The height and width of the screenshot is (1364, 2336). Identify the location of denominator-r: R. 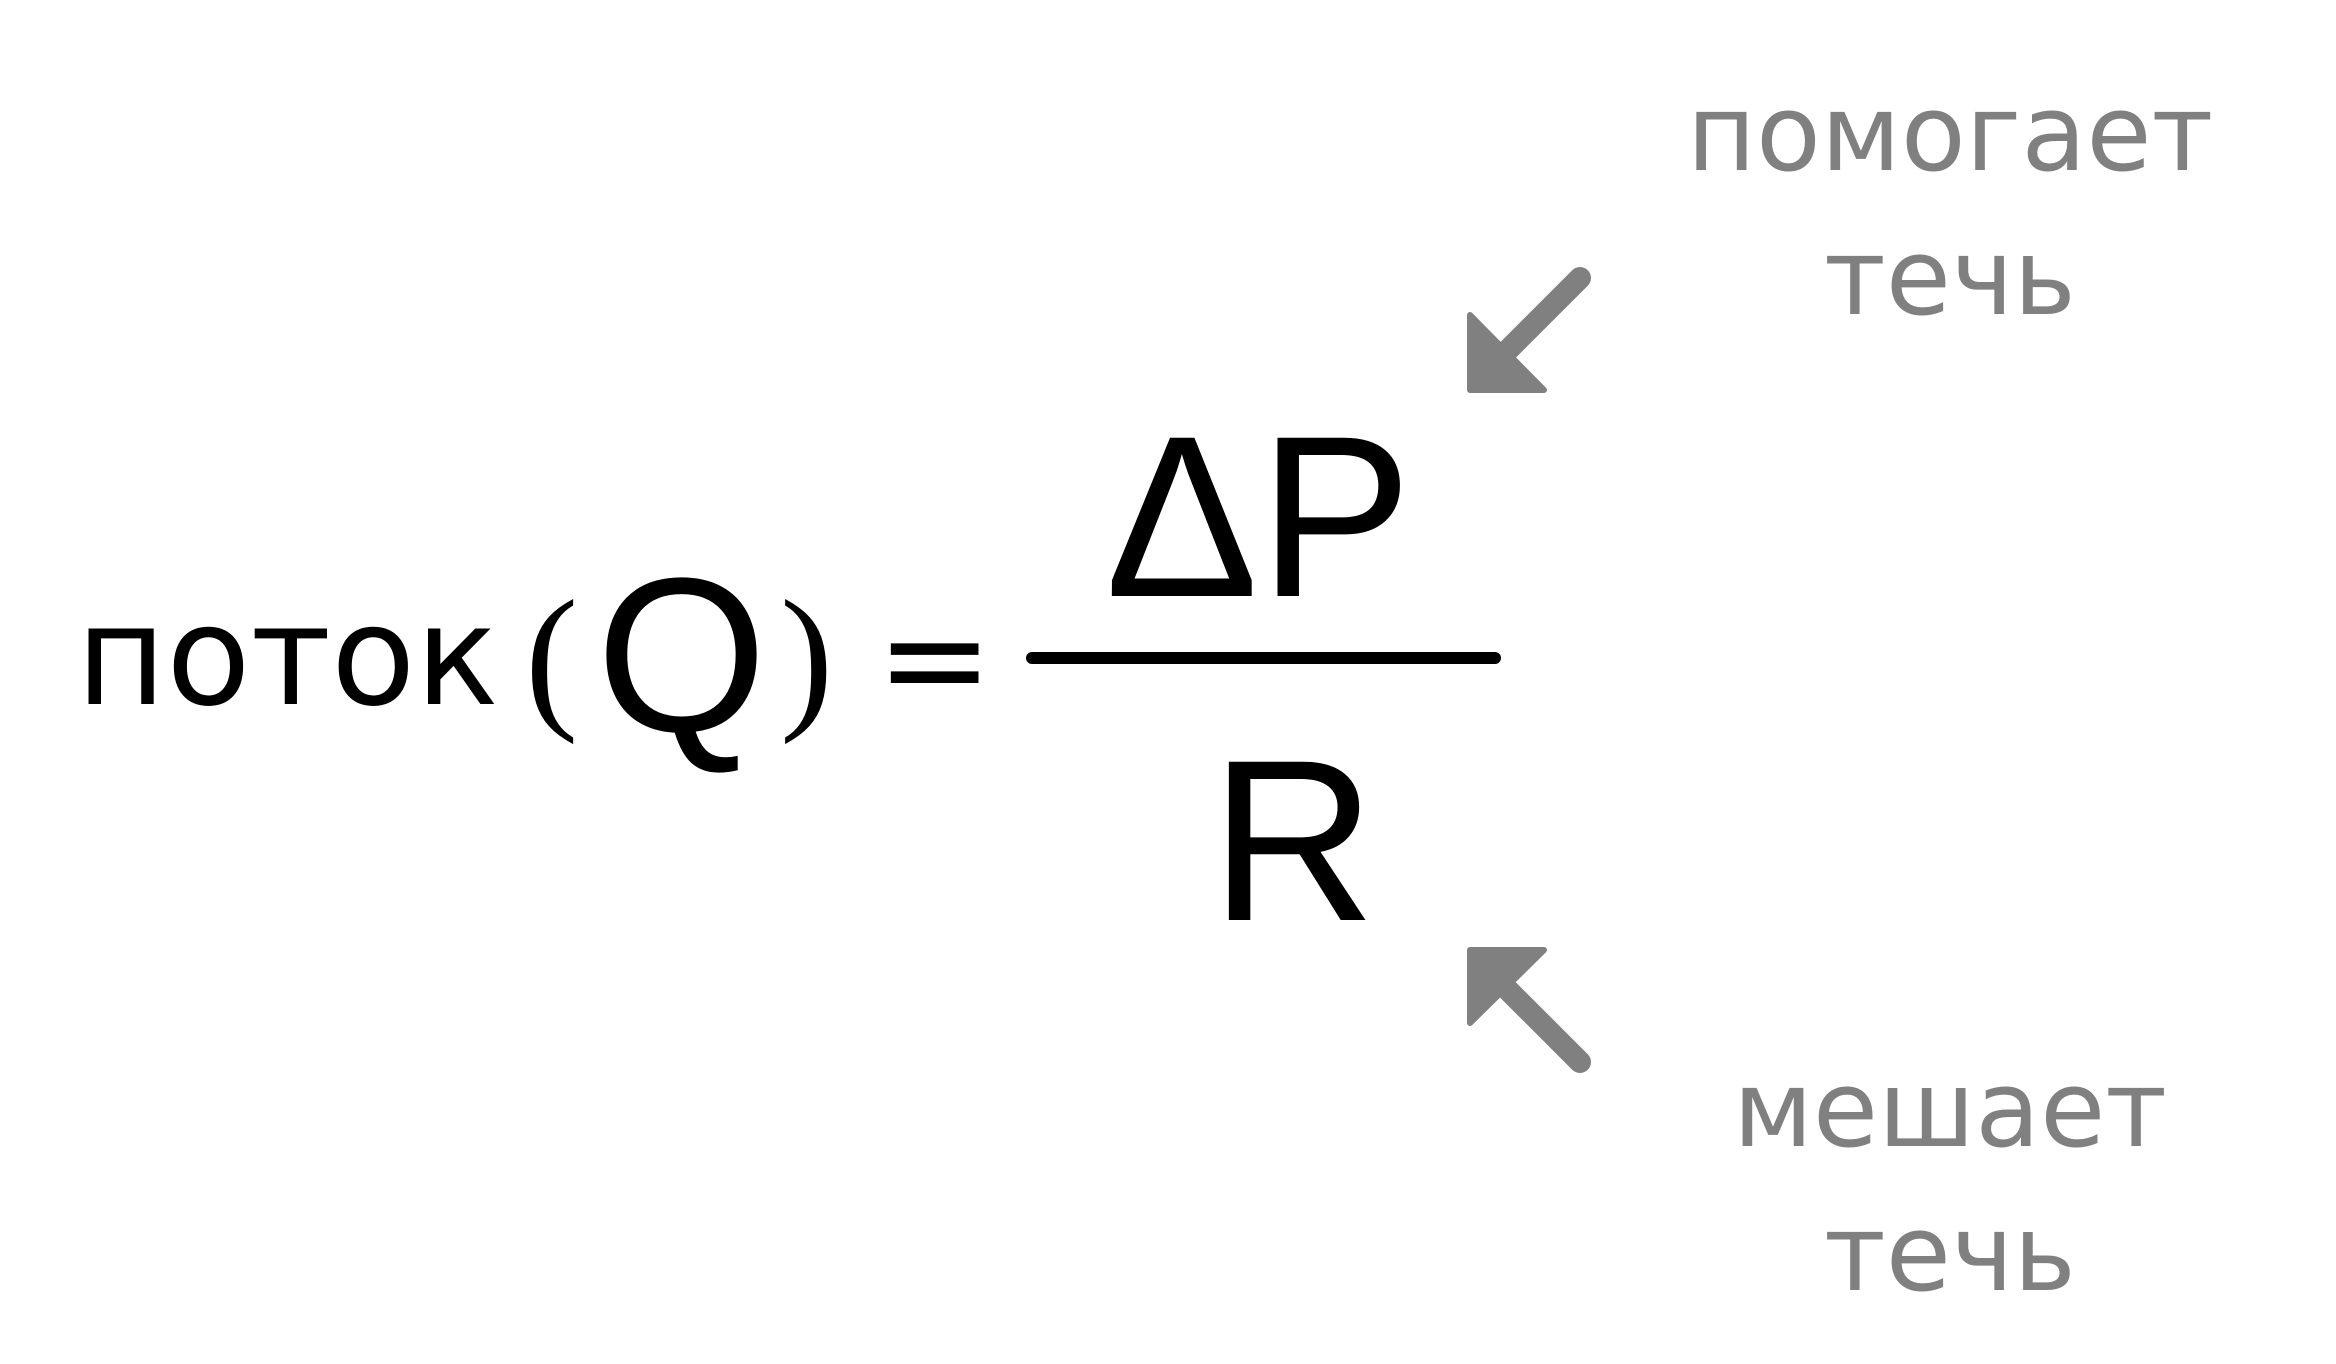
(1293, 840).